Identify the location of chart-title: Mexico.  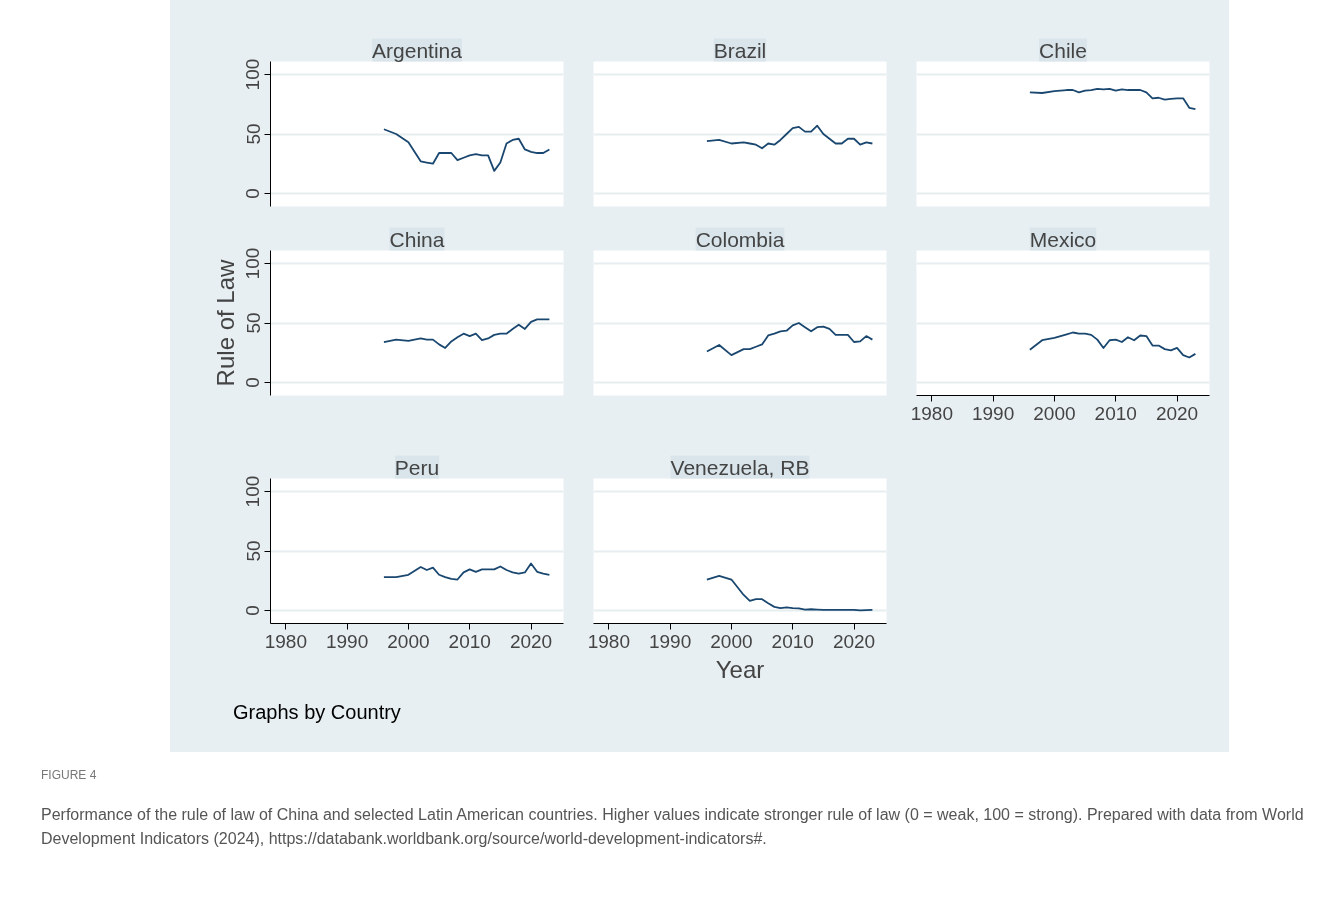
(1063, 239).